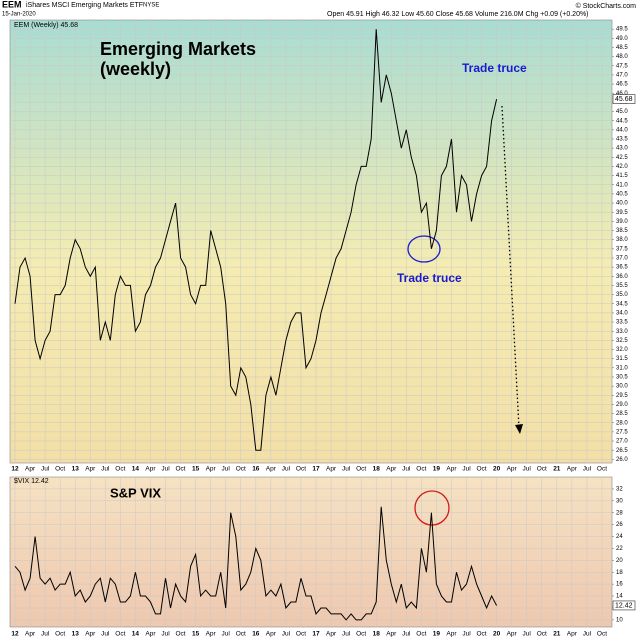 Image resolution: width=640 pixels, height=640 pixels. What do you see at coordinates (622, 423) in the screenshot?
I see `y-tick-label: 28.0` at bounding box center [622, 423].